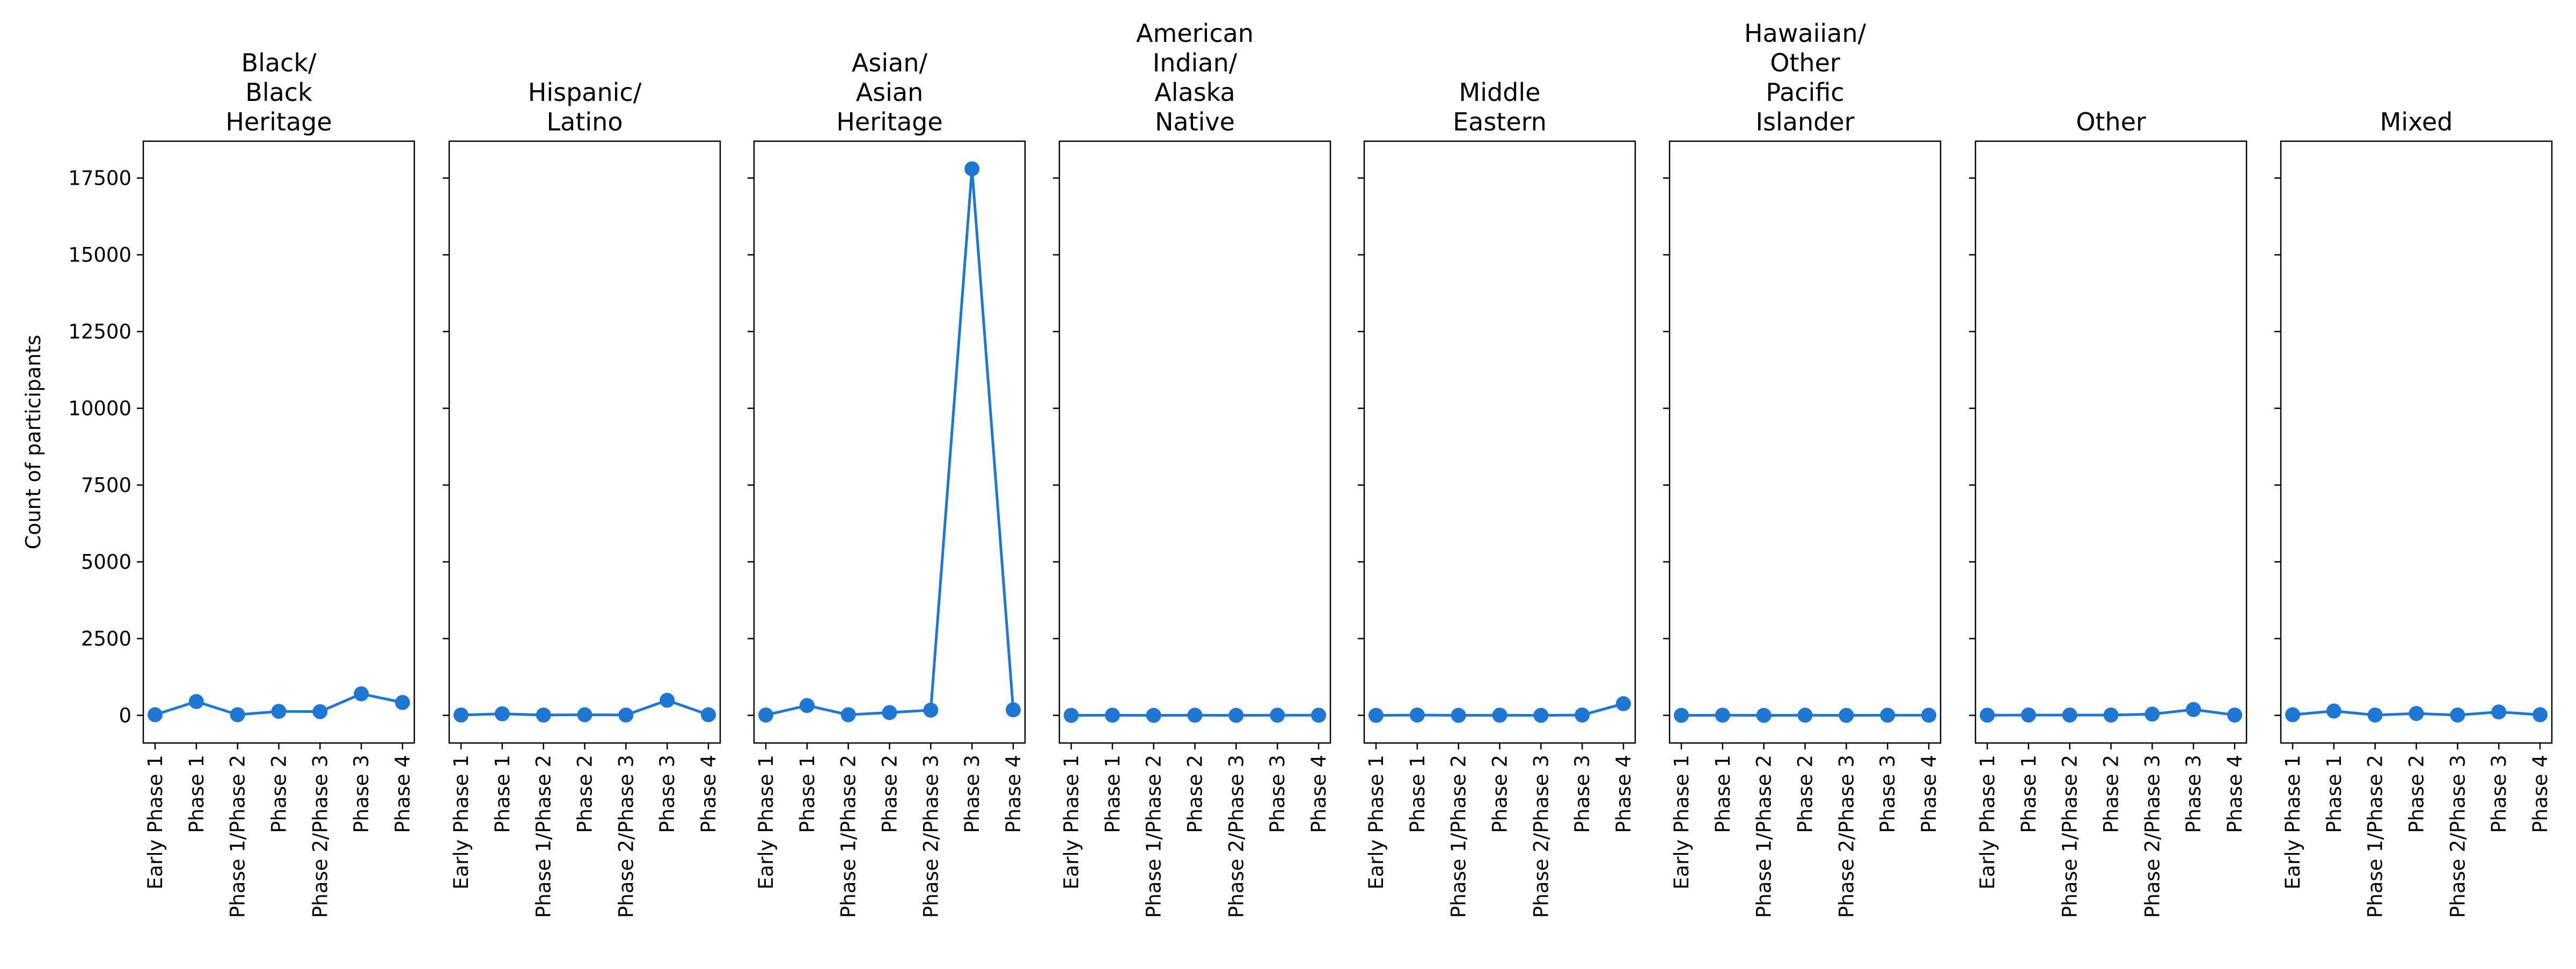 The image size is (2576, 969). Describe the element at coordinates (99, 178) in the screenshot. I see `y-tick-label: 17500` at that location.